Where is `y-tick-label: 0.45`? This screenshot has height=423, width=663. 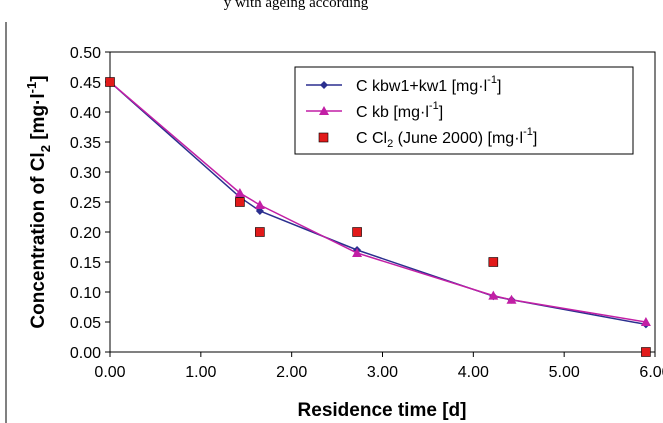 y-tick-label: 0.45 is located at coordinates (85, 83).